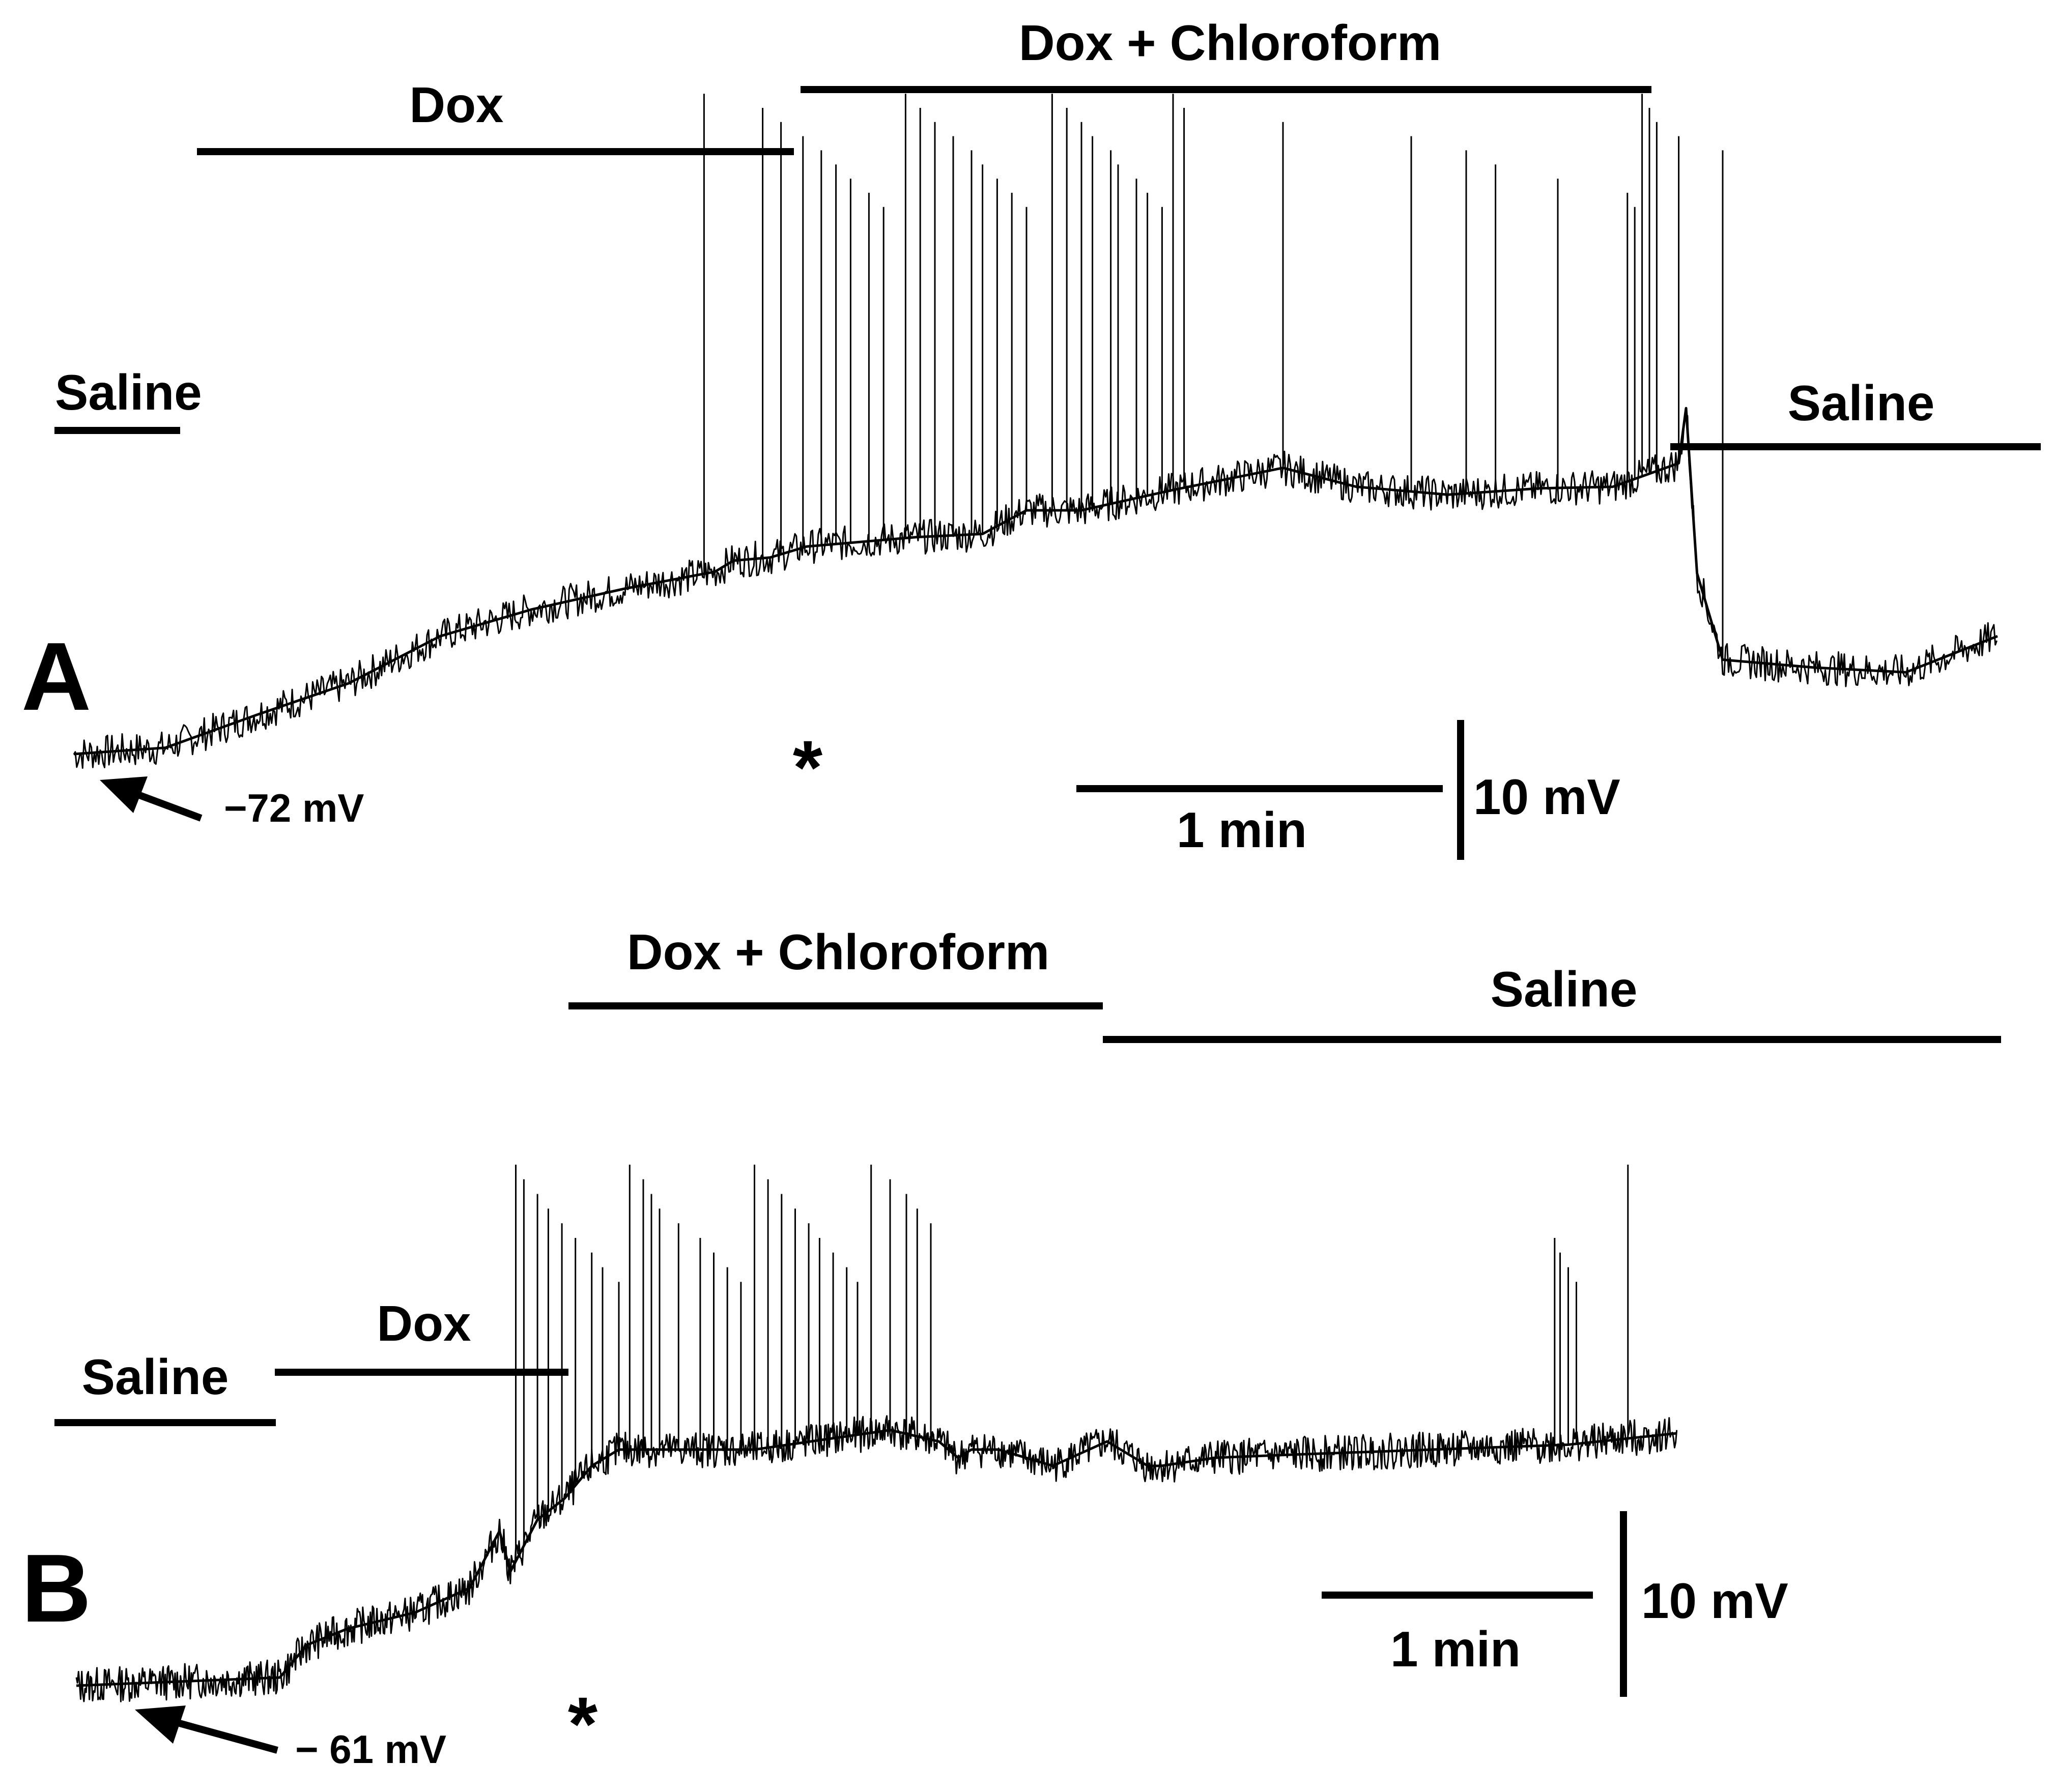 This screenshot has width=2054, height=1792. What do you see at coordinates (1230, 43) in the screenshot?
I see `epoch-label-a-dox-chloroform: Dox + Chloroform` at bounding box center [1230, 43].